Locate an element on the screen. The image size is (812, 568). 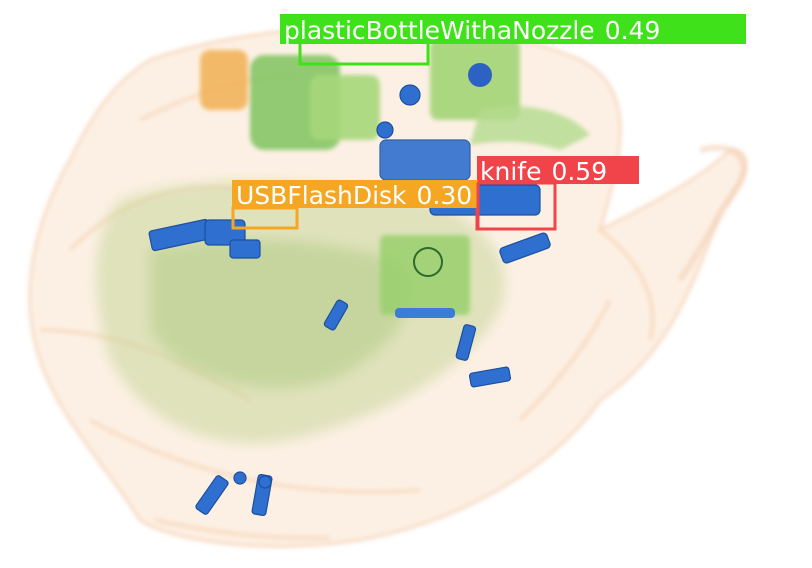
detection-label-text: USBFlashDisk 0.30 is located at coordinates (354, 195).